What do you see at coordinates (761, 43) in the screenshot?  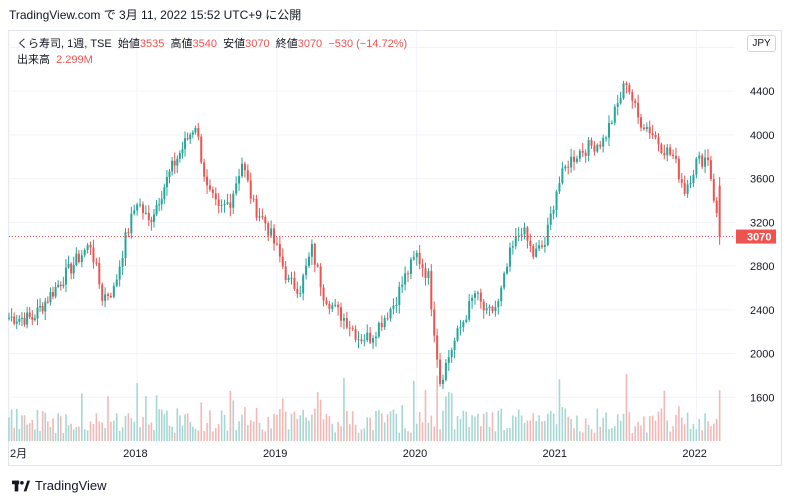 I see `currency-button: JPY` at bounding box center [761, 43].